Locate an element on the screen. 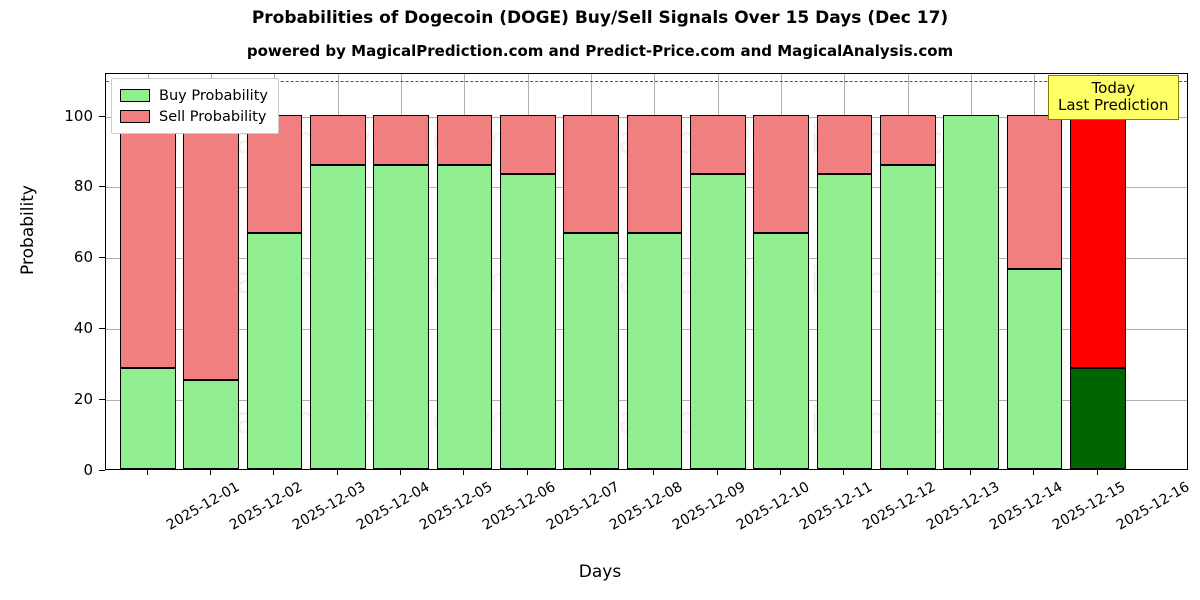 The width and height of the screenshot is (1200, 600). legend-swatch-buy-icon is located at coordinates (135, 95).